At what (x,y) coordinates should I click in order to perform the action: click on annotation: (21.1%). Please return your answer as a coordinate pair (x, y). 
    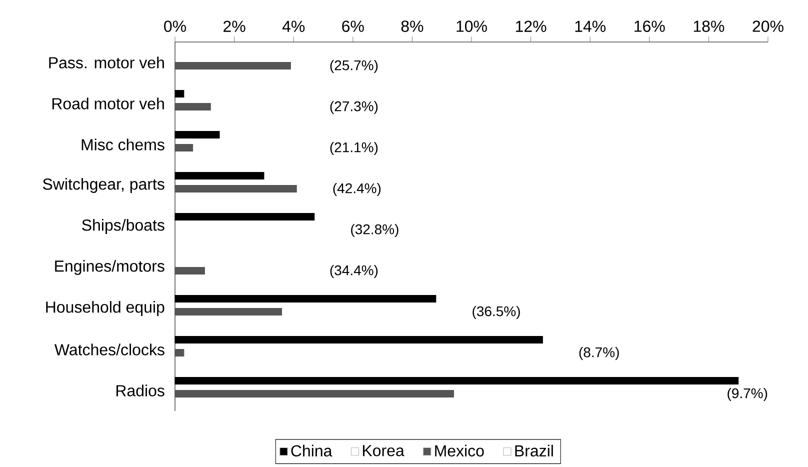
    Looking at the image, I should click on (354, 149).